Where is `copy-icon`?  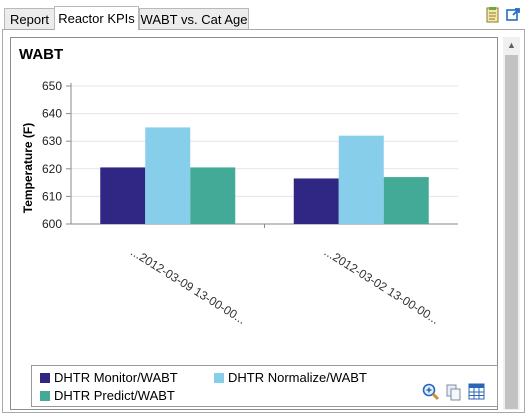 copy-icon is located at coordinates (454, 392).